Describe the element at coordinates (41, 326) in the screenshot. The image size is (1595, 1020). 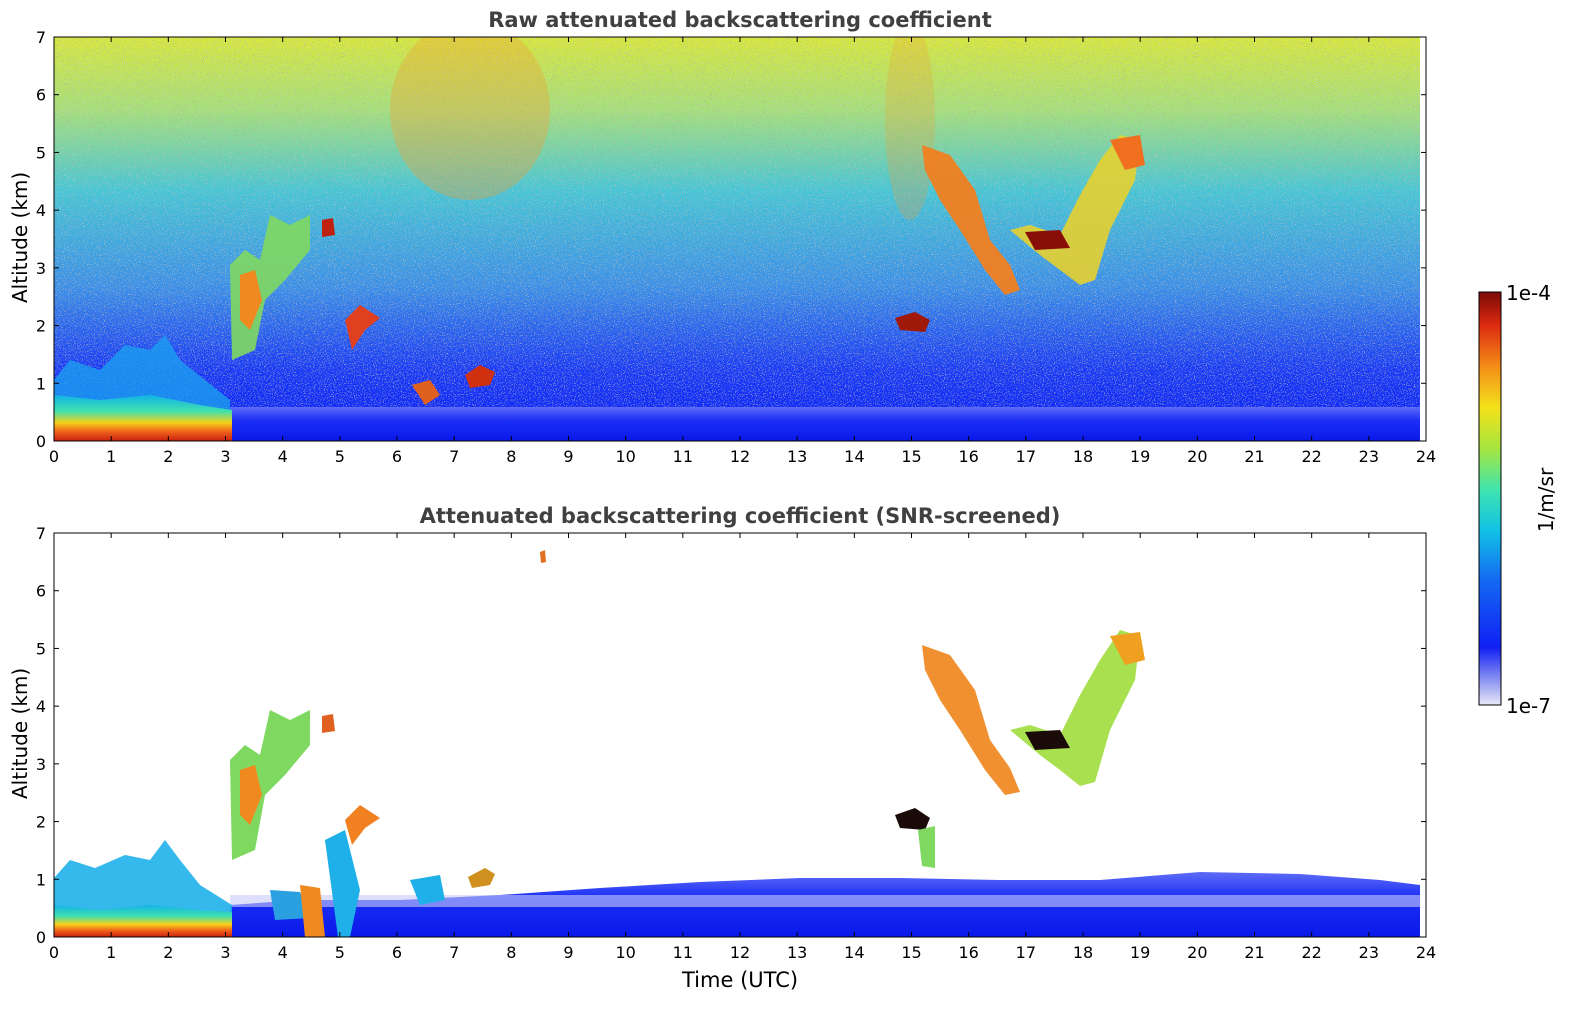
I see `y-tick-label-raw: 2` at that location.